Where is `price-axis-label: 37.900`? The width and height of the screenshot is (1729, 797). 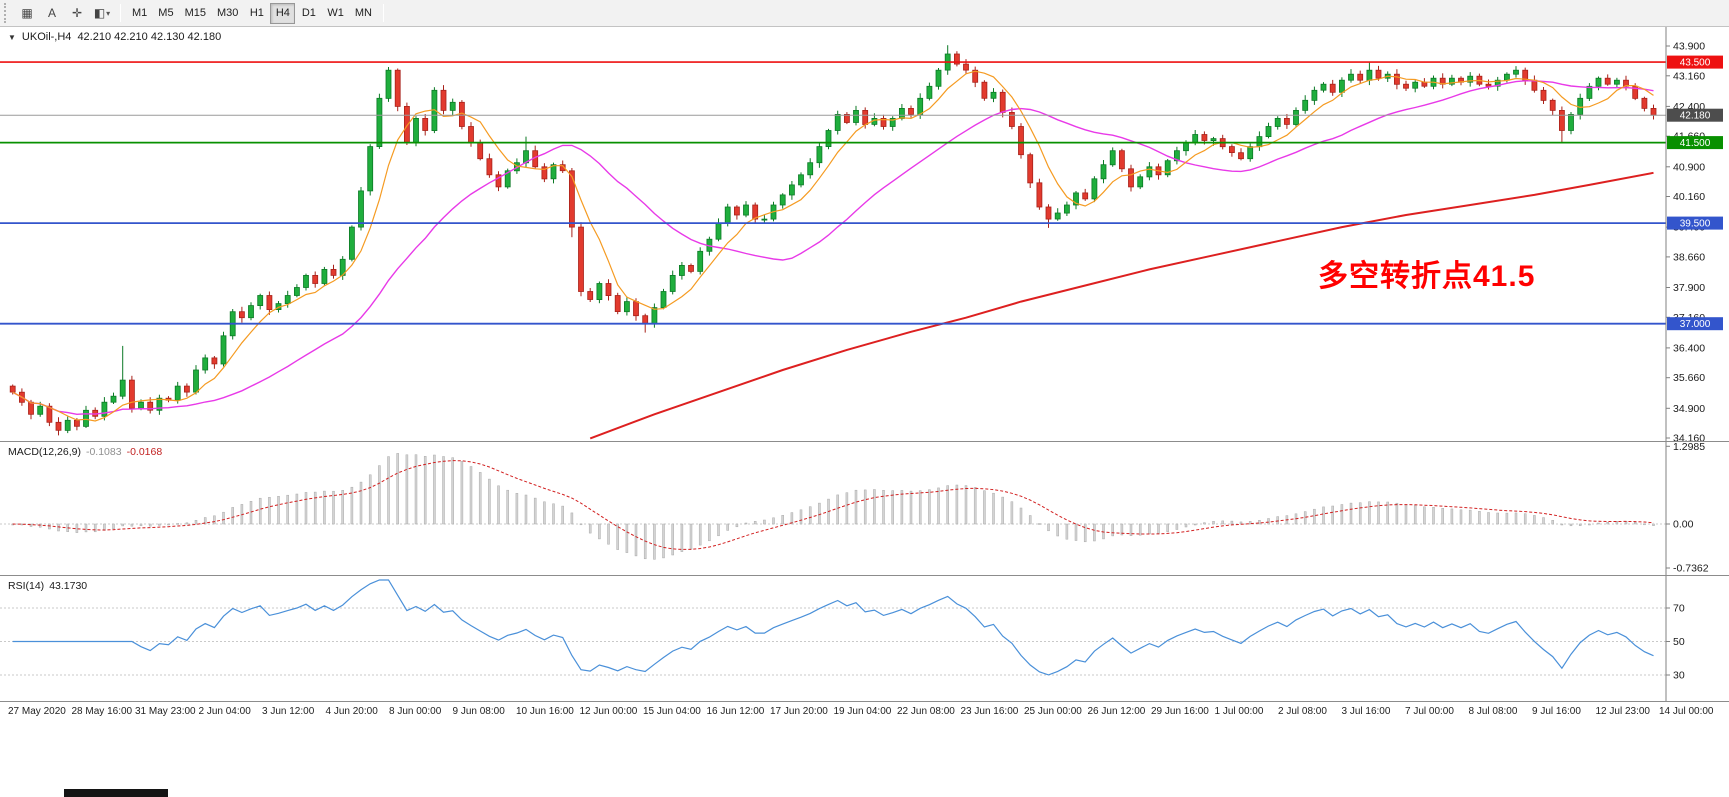 price-axis-label: 37.900 is located at coordinates (1689, 288).